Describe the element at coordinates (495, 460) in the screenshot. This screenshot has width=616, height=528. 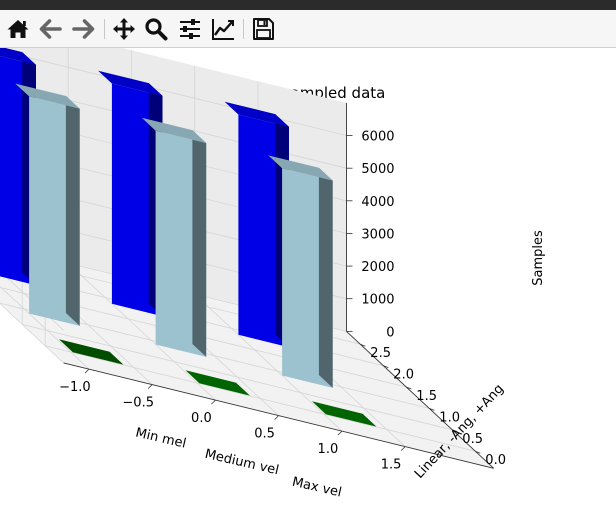
I see `y-tick-label: 0.0` at that location.